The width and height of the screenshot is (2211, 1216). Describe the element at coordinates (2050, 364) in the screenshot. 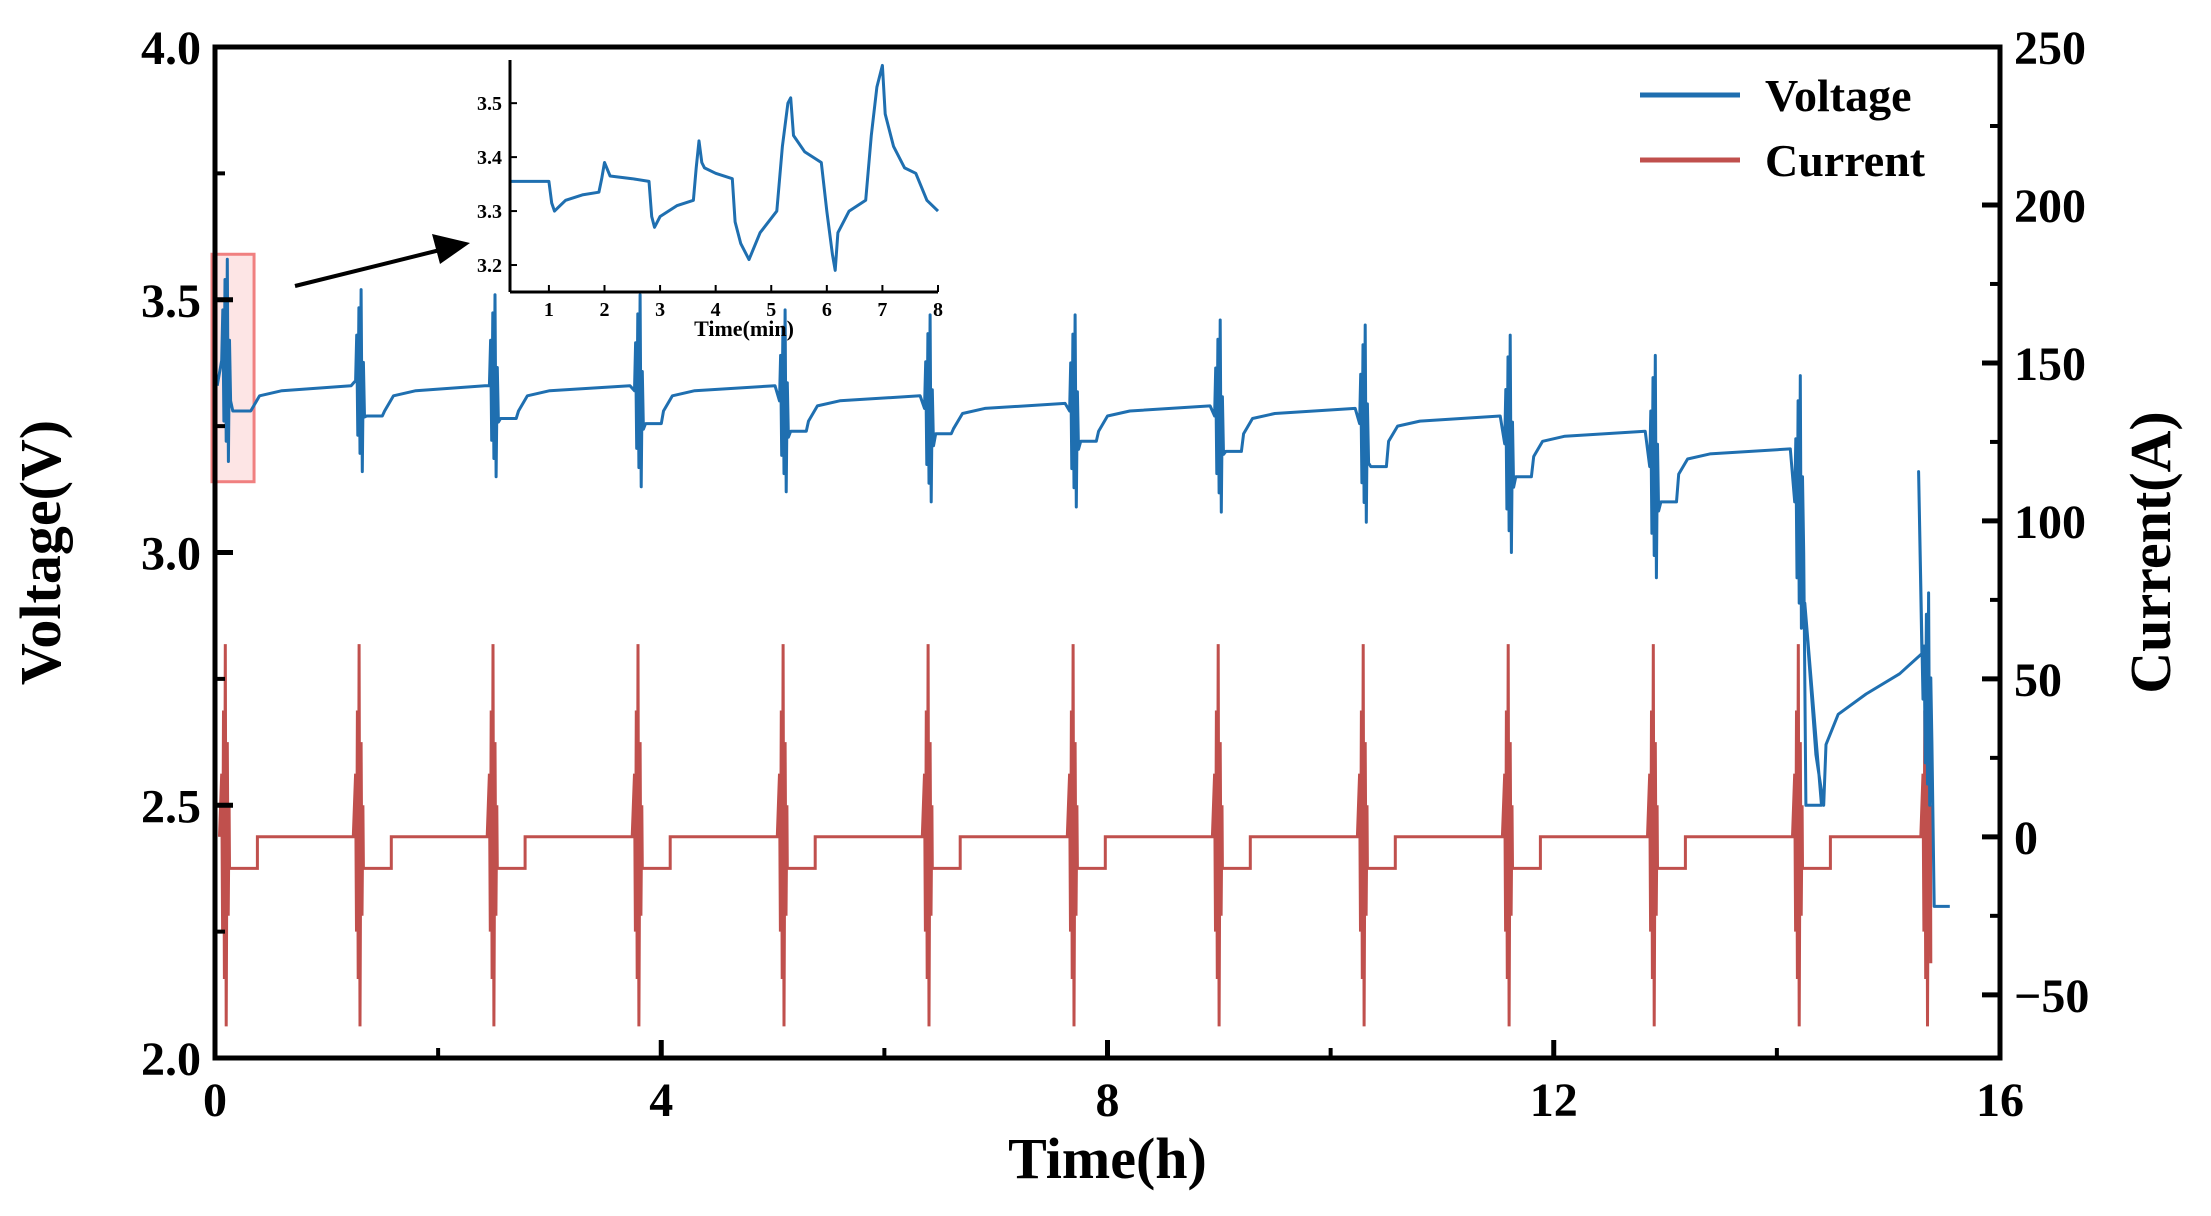

I see `y-right-tick-label: 150` at that location.